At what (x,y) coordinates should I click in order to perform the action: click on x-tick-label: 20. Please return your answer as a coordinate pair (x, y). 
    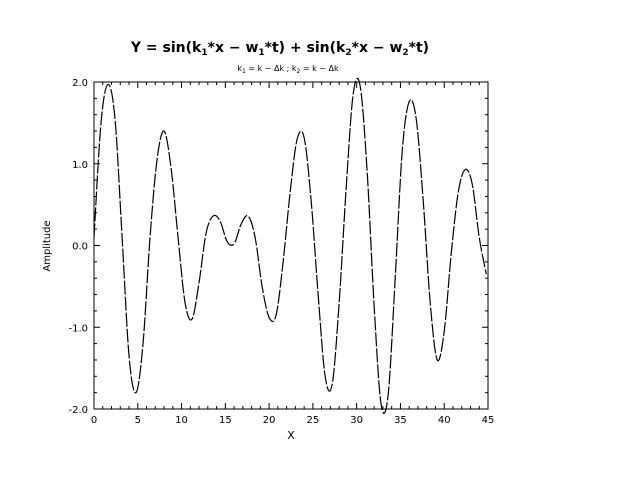
    Looking at the image, I should click on (269, 420).